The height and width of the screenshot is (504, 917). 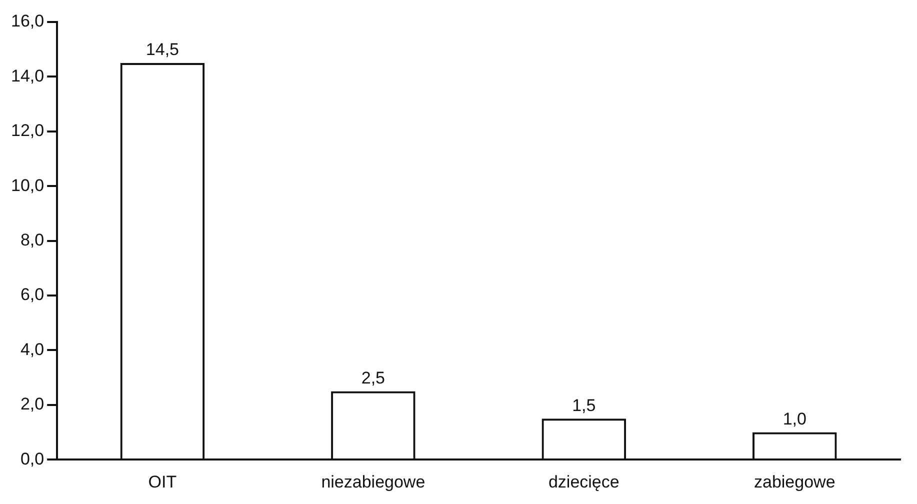 What do you see at coordinates (162, 50) in the screenshot?
I see `data-label: 14,5` at bounding box center [162, 50].